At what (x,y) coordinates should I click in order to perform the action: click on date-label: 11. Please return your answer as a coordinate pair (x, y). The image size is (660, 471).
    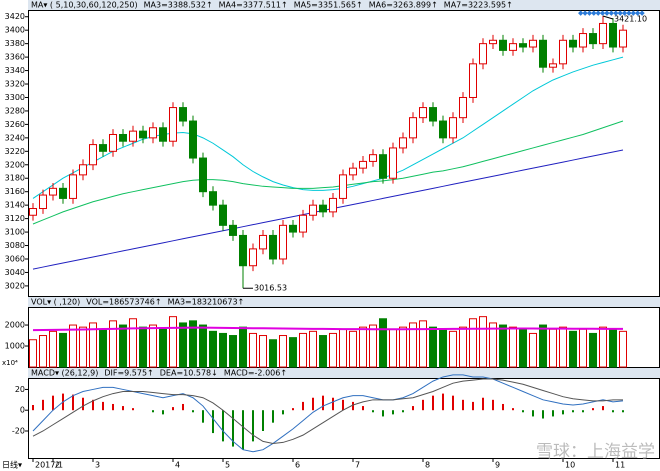
    Looking at the image, I should click on (620, 465).